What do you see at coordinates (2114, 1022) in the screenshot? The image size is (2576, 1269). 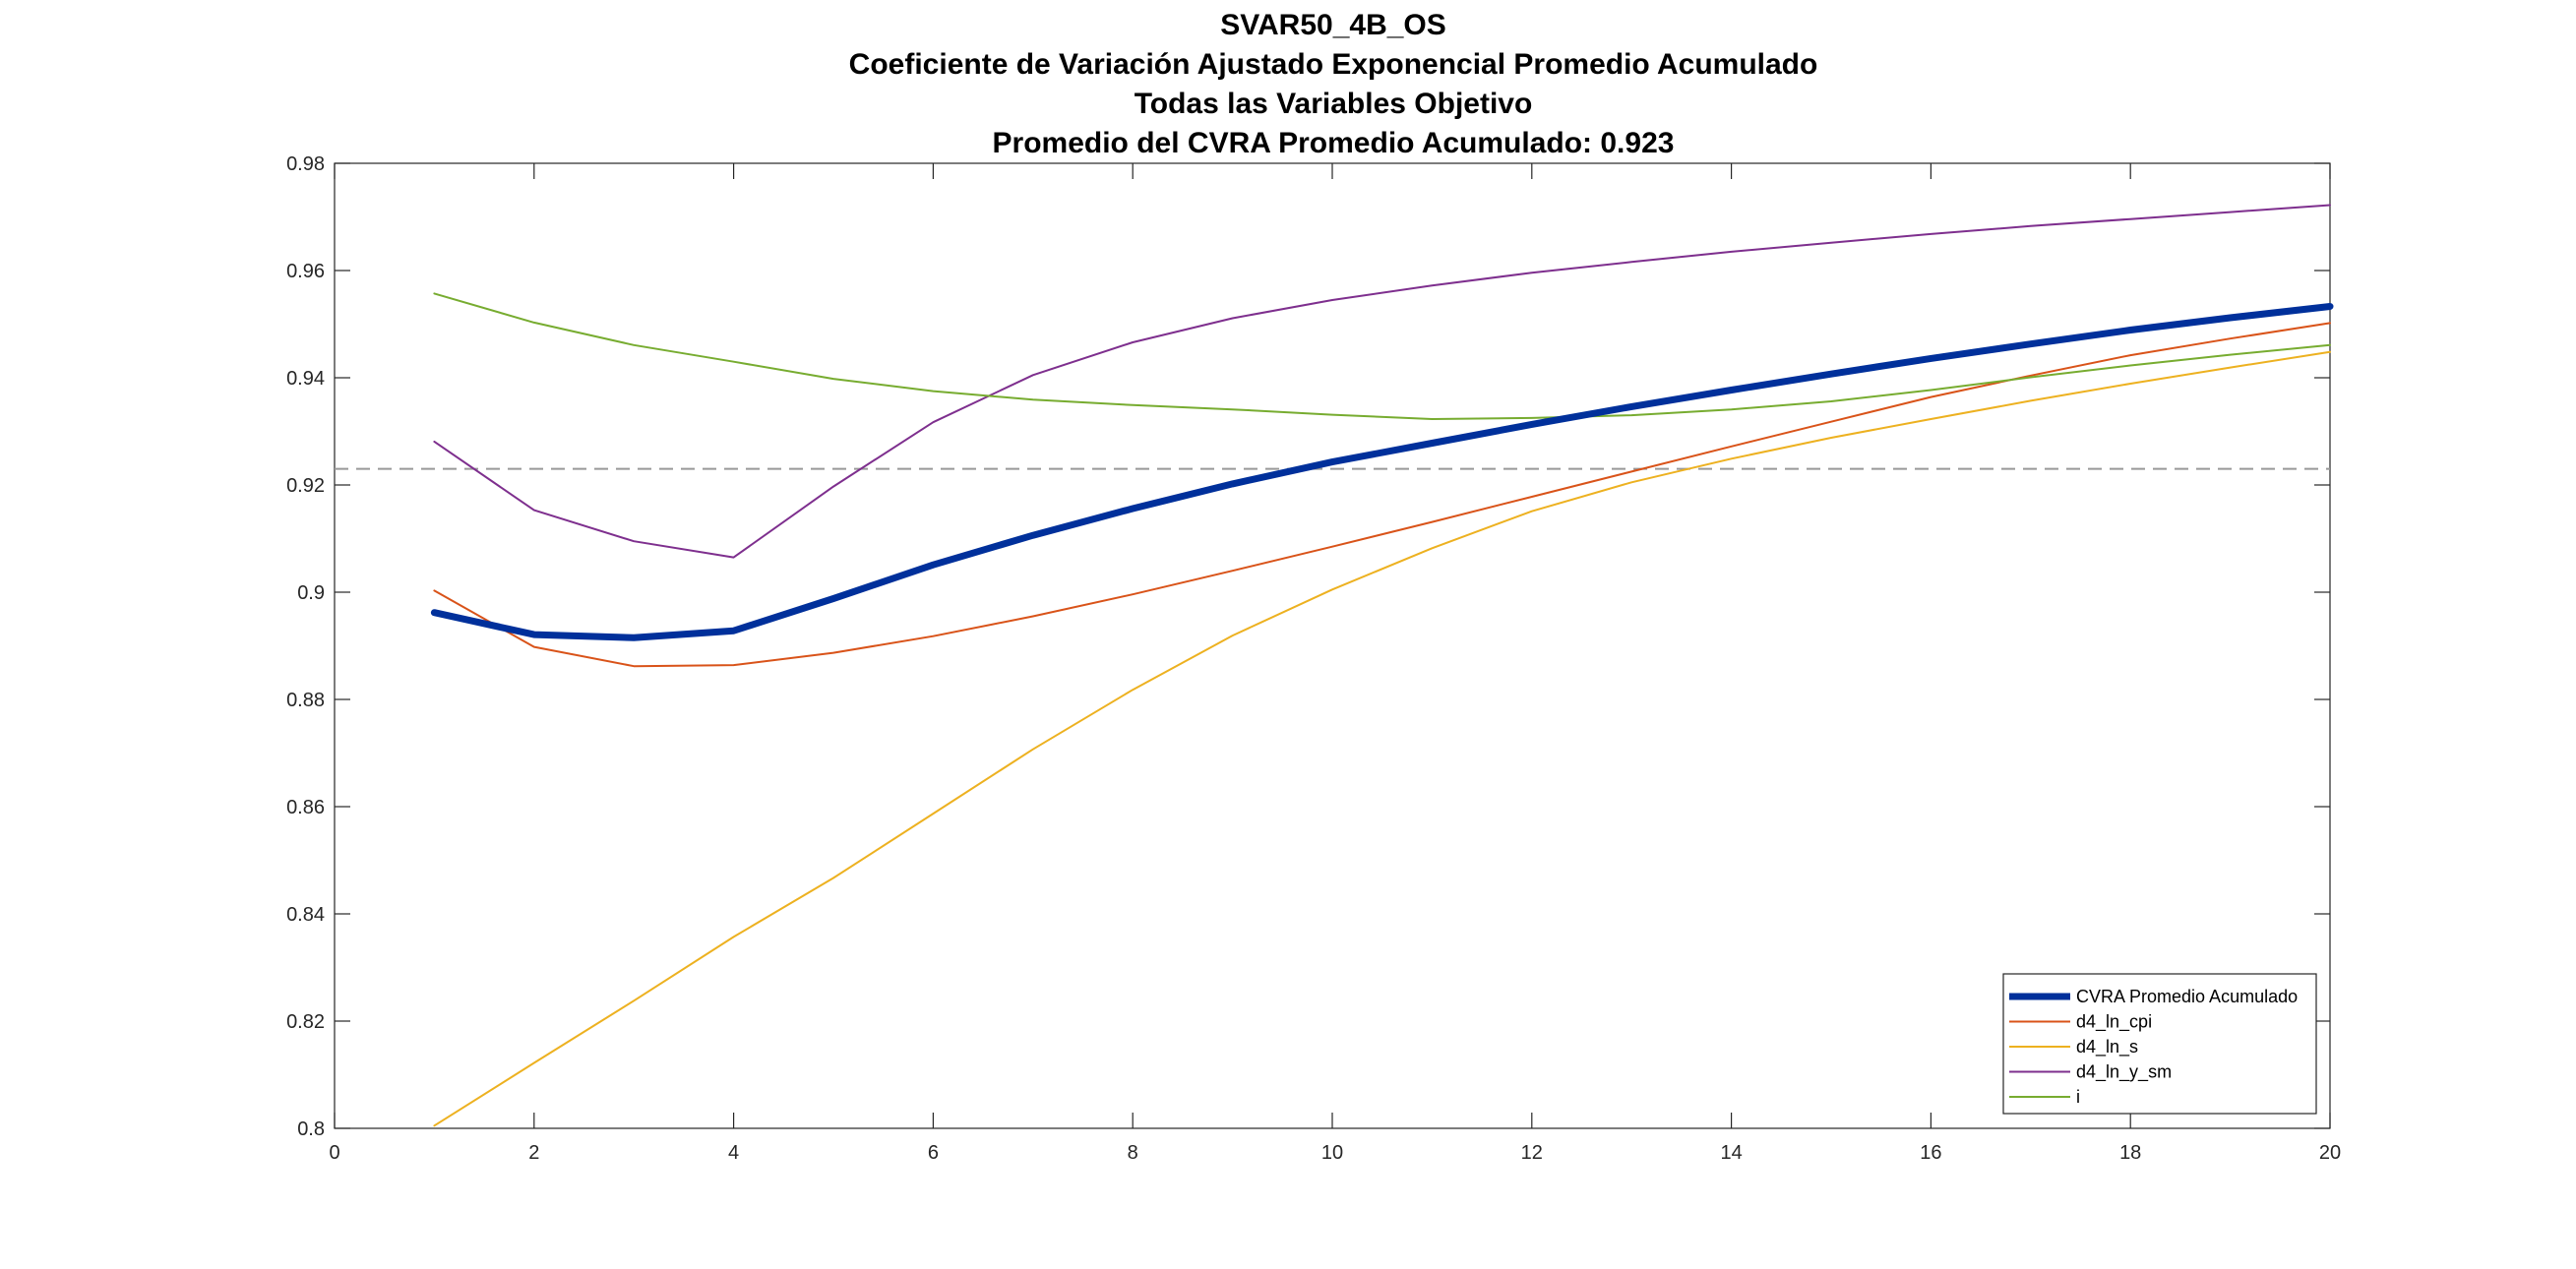 I see `legend-label: d4_ln_cpi` at bounding box center [2114, 1022].